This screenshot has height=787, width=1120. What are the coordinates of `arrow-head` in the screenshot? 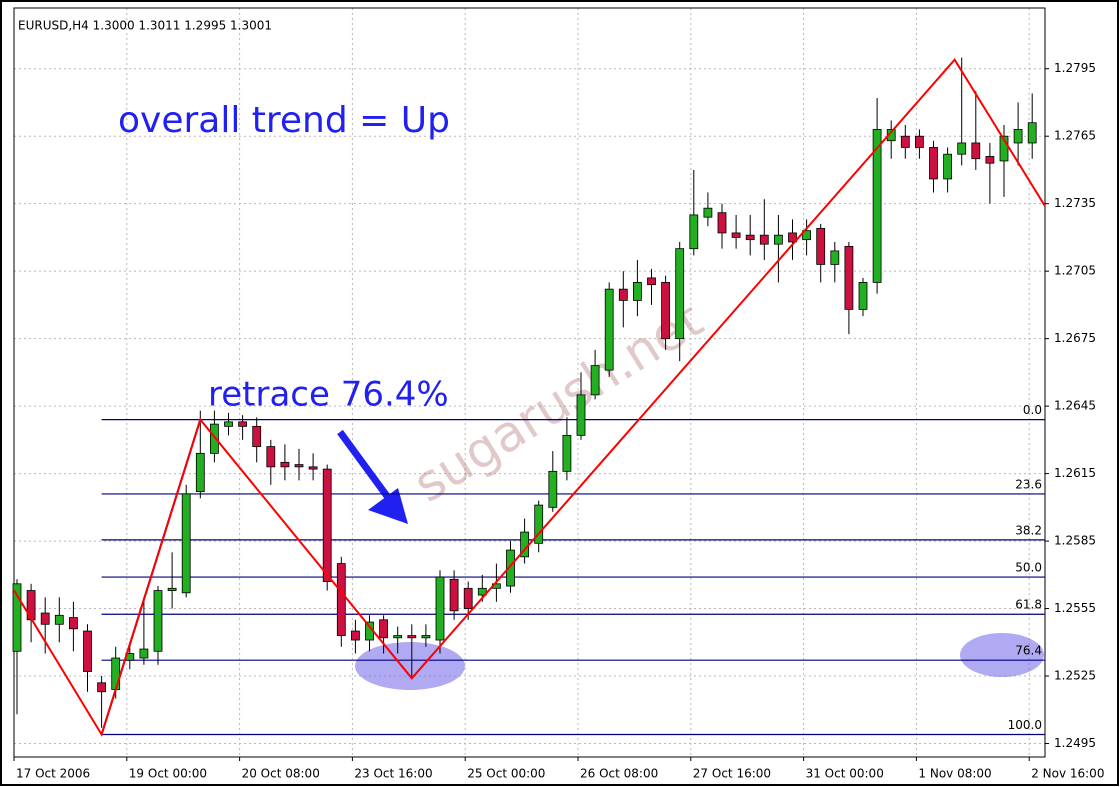 It's located at (388, 506).